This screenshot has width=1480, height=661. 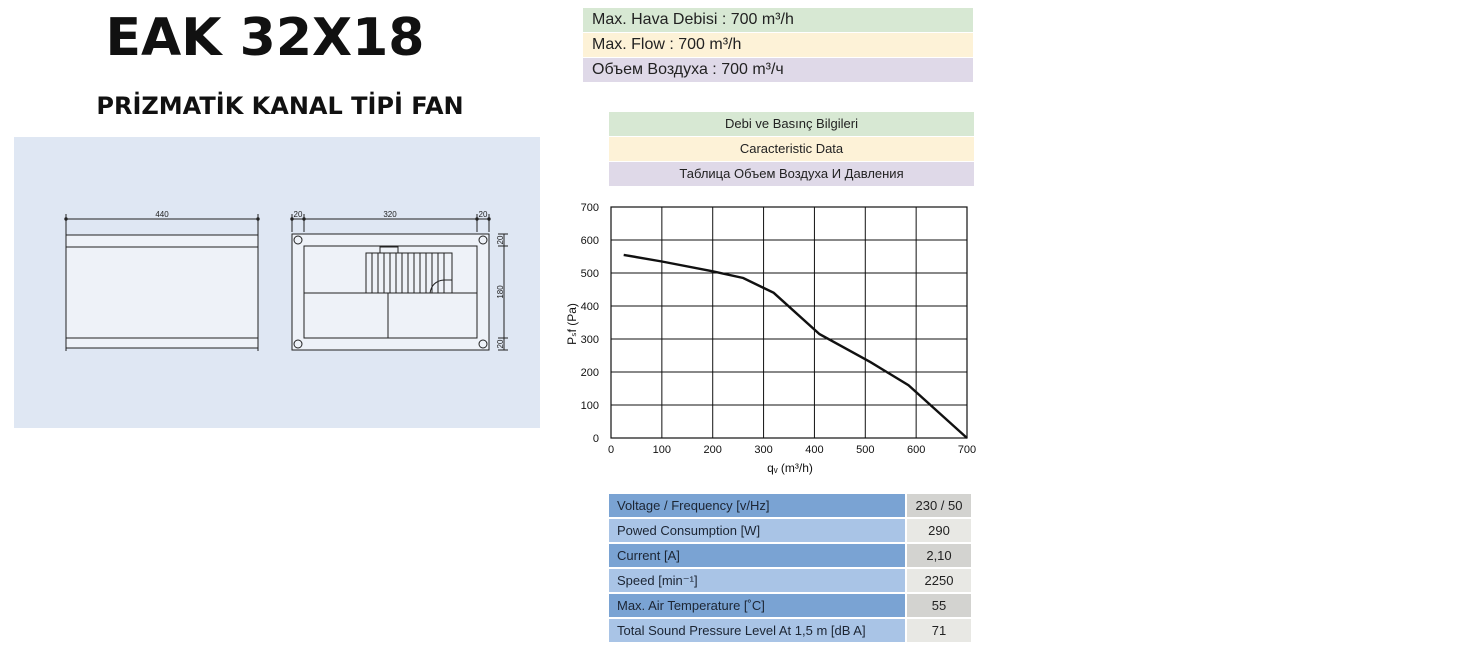 What do you see at coordinates (572, 324) in the screenshot?
I see `chart-ylabel: Pₛf (Pa)` at bounding box center [572, 324].